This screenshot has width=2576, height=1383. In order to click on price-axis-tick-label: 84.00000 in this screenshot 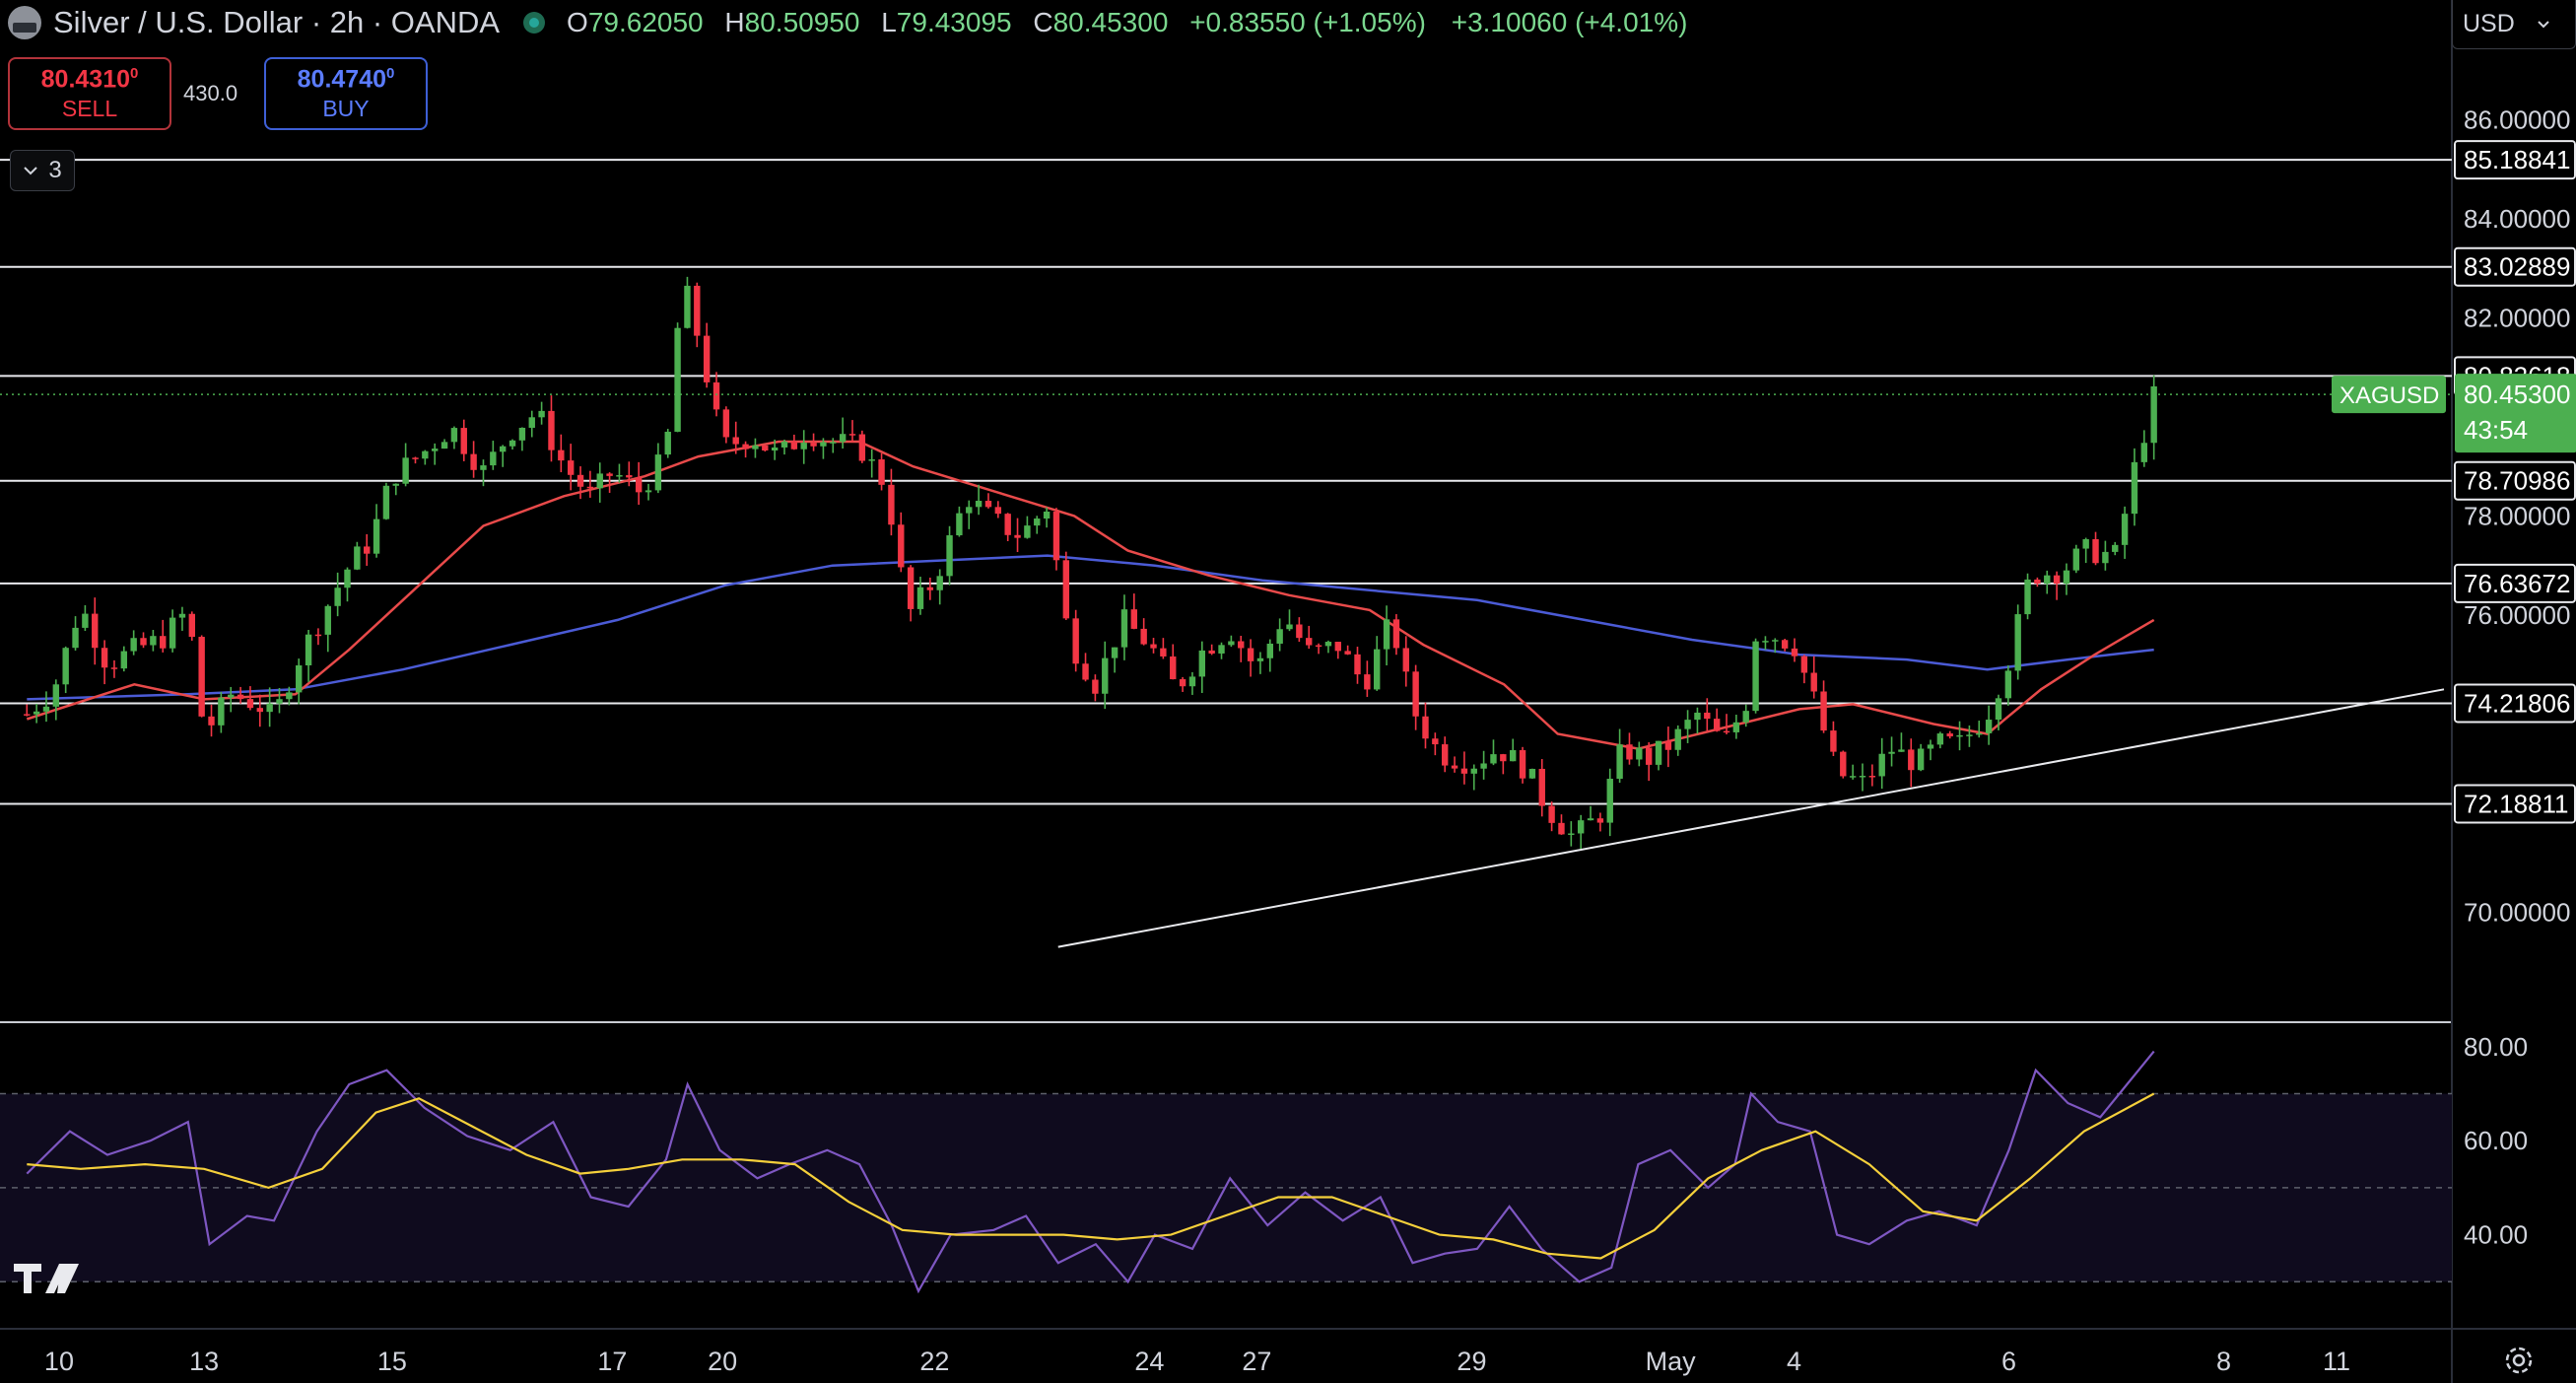, I will do `click(2517, 219)`.